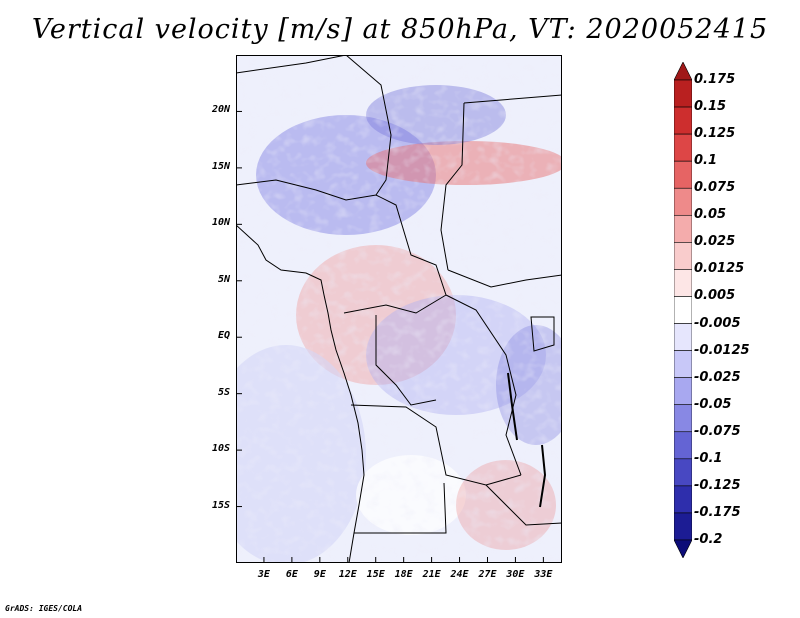  Describe the element at coordinates (504, 278) in the screenshot. I see `border-e` at that location.